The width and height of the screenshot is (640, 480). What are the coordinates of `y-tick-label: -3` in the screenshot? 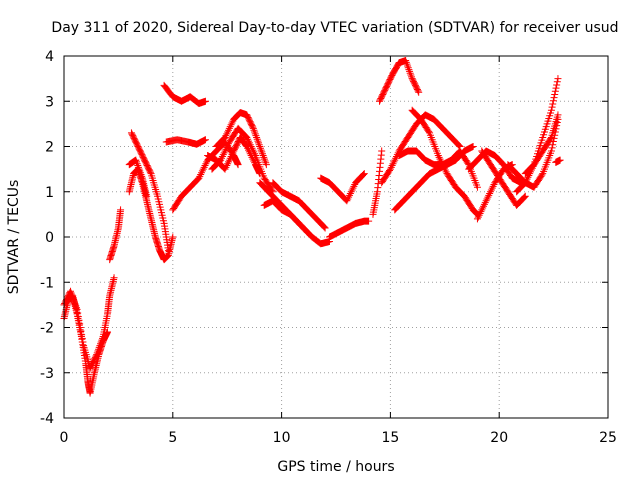 It's located at (47, 374).